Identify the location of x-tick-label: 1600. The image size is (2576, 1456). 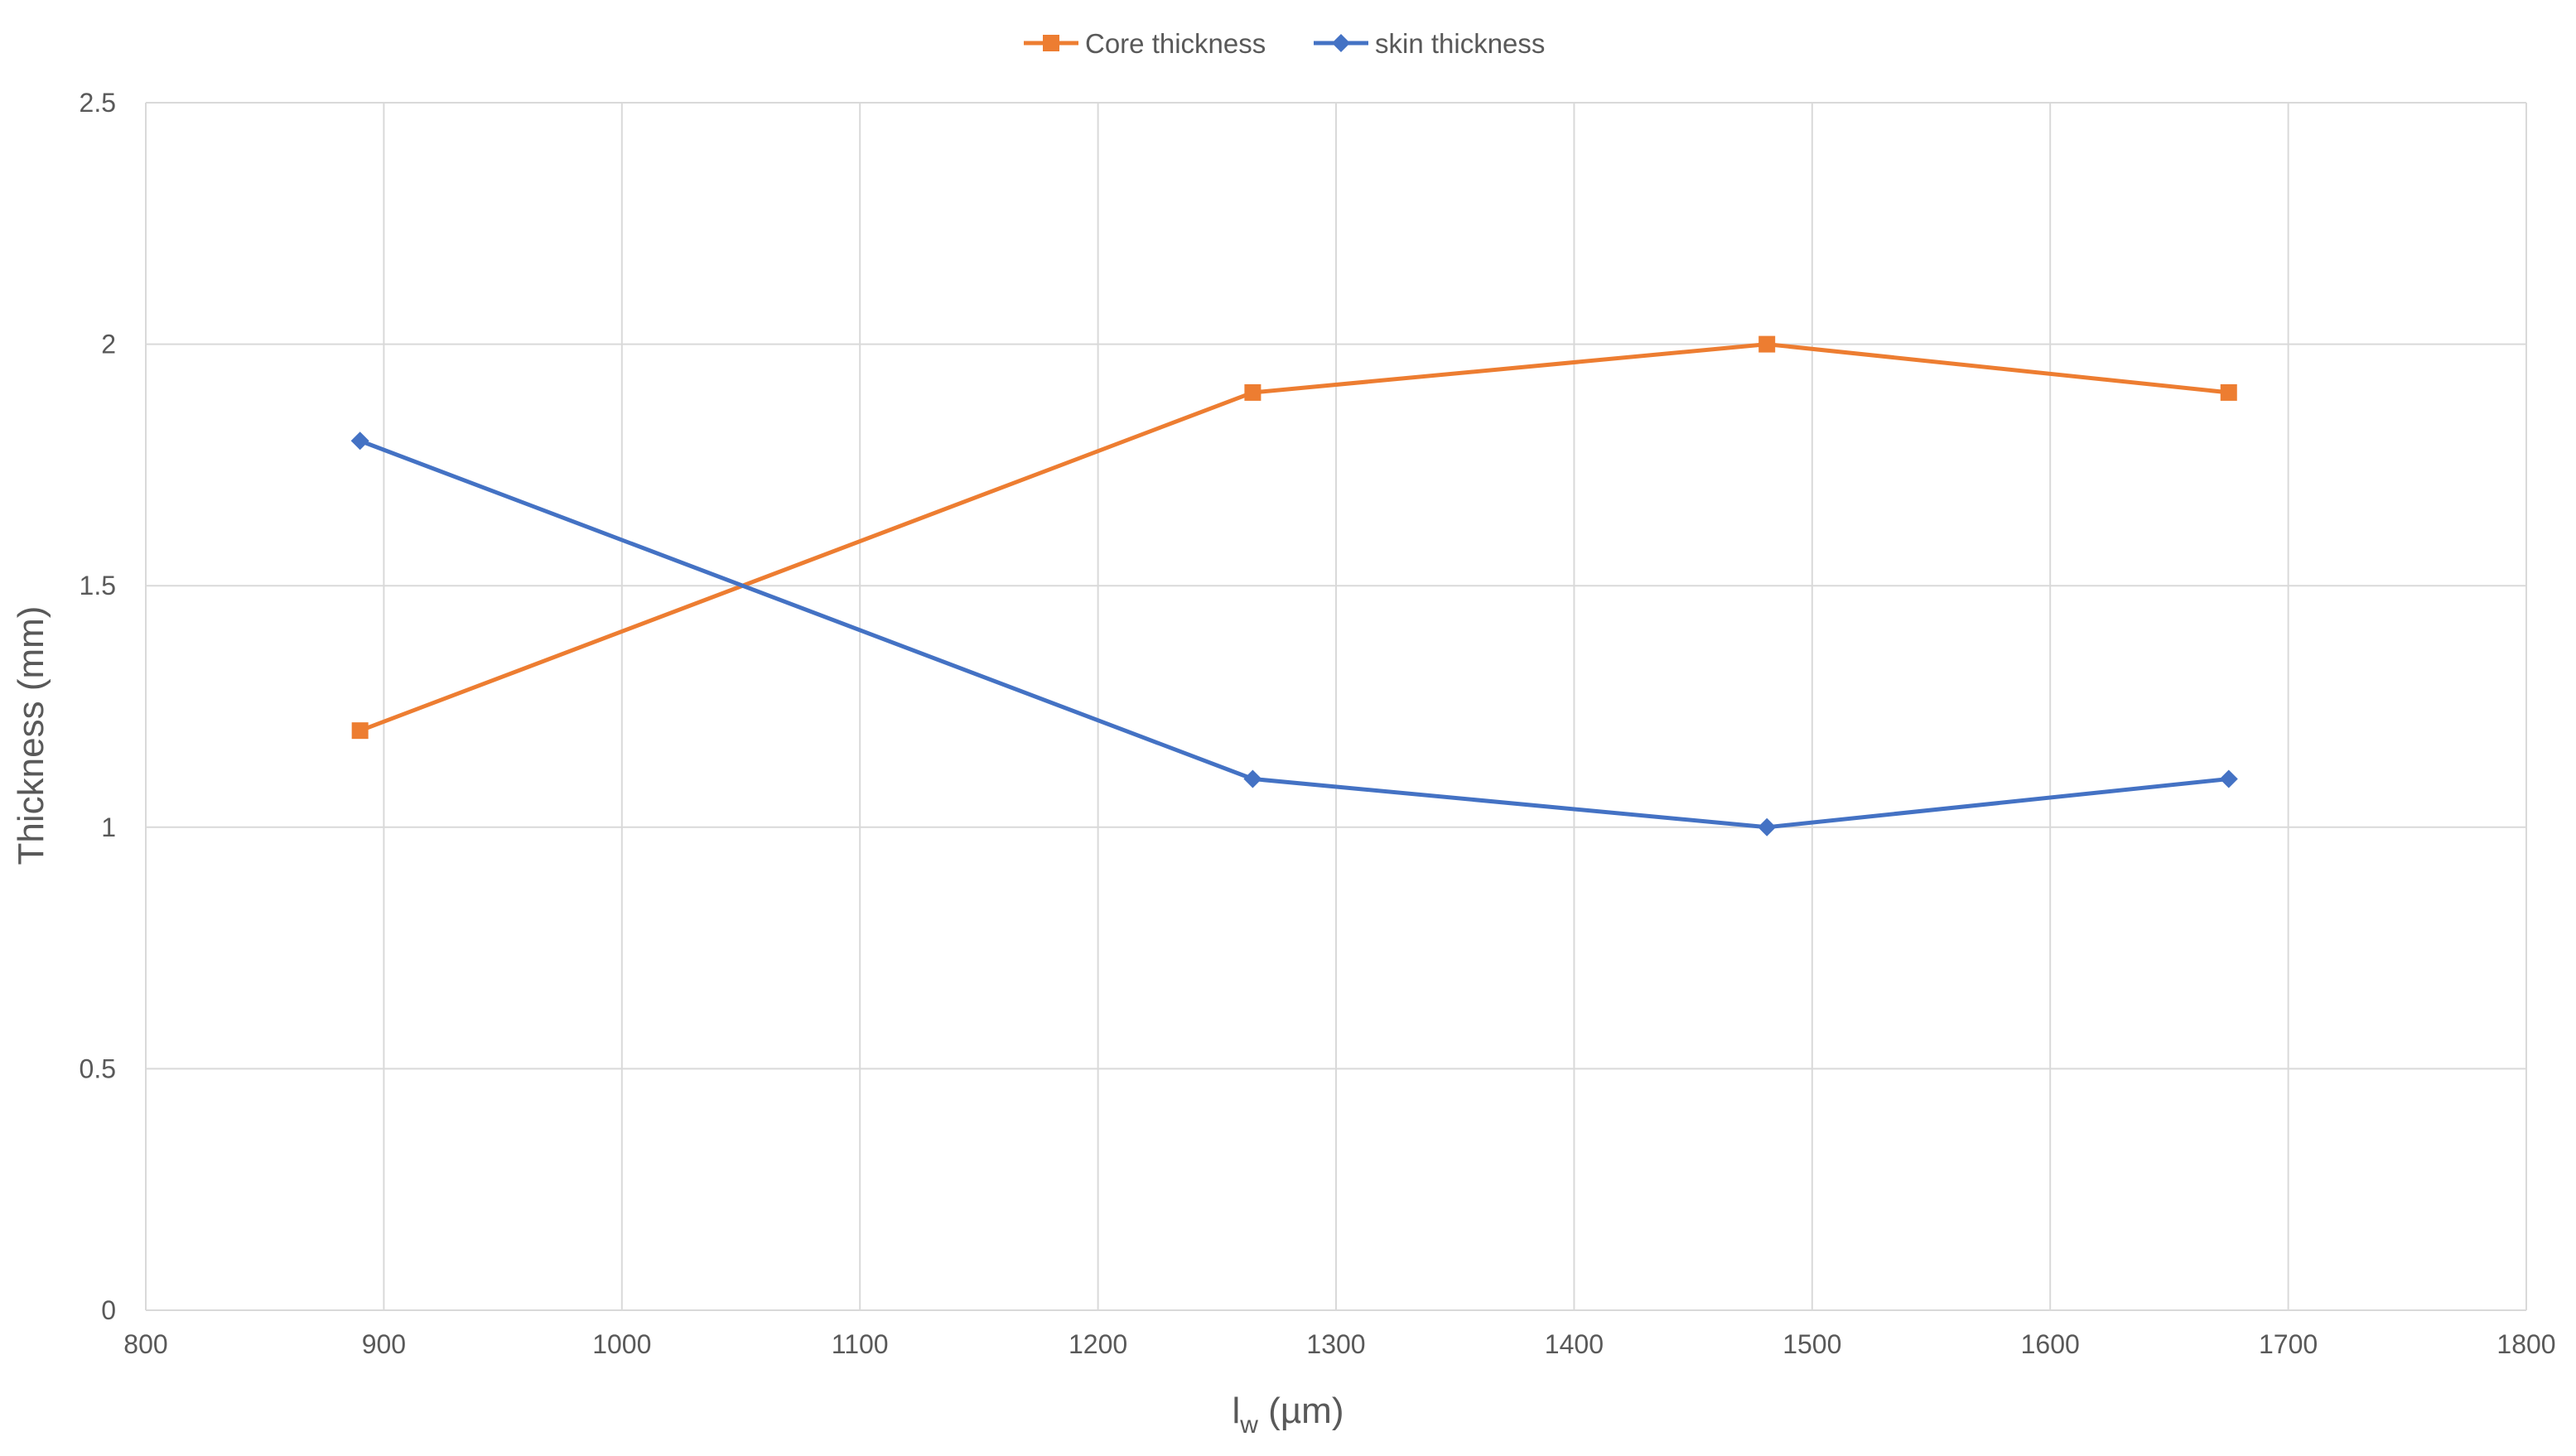
(2050, 1344).